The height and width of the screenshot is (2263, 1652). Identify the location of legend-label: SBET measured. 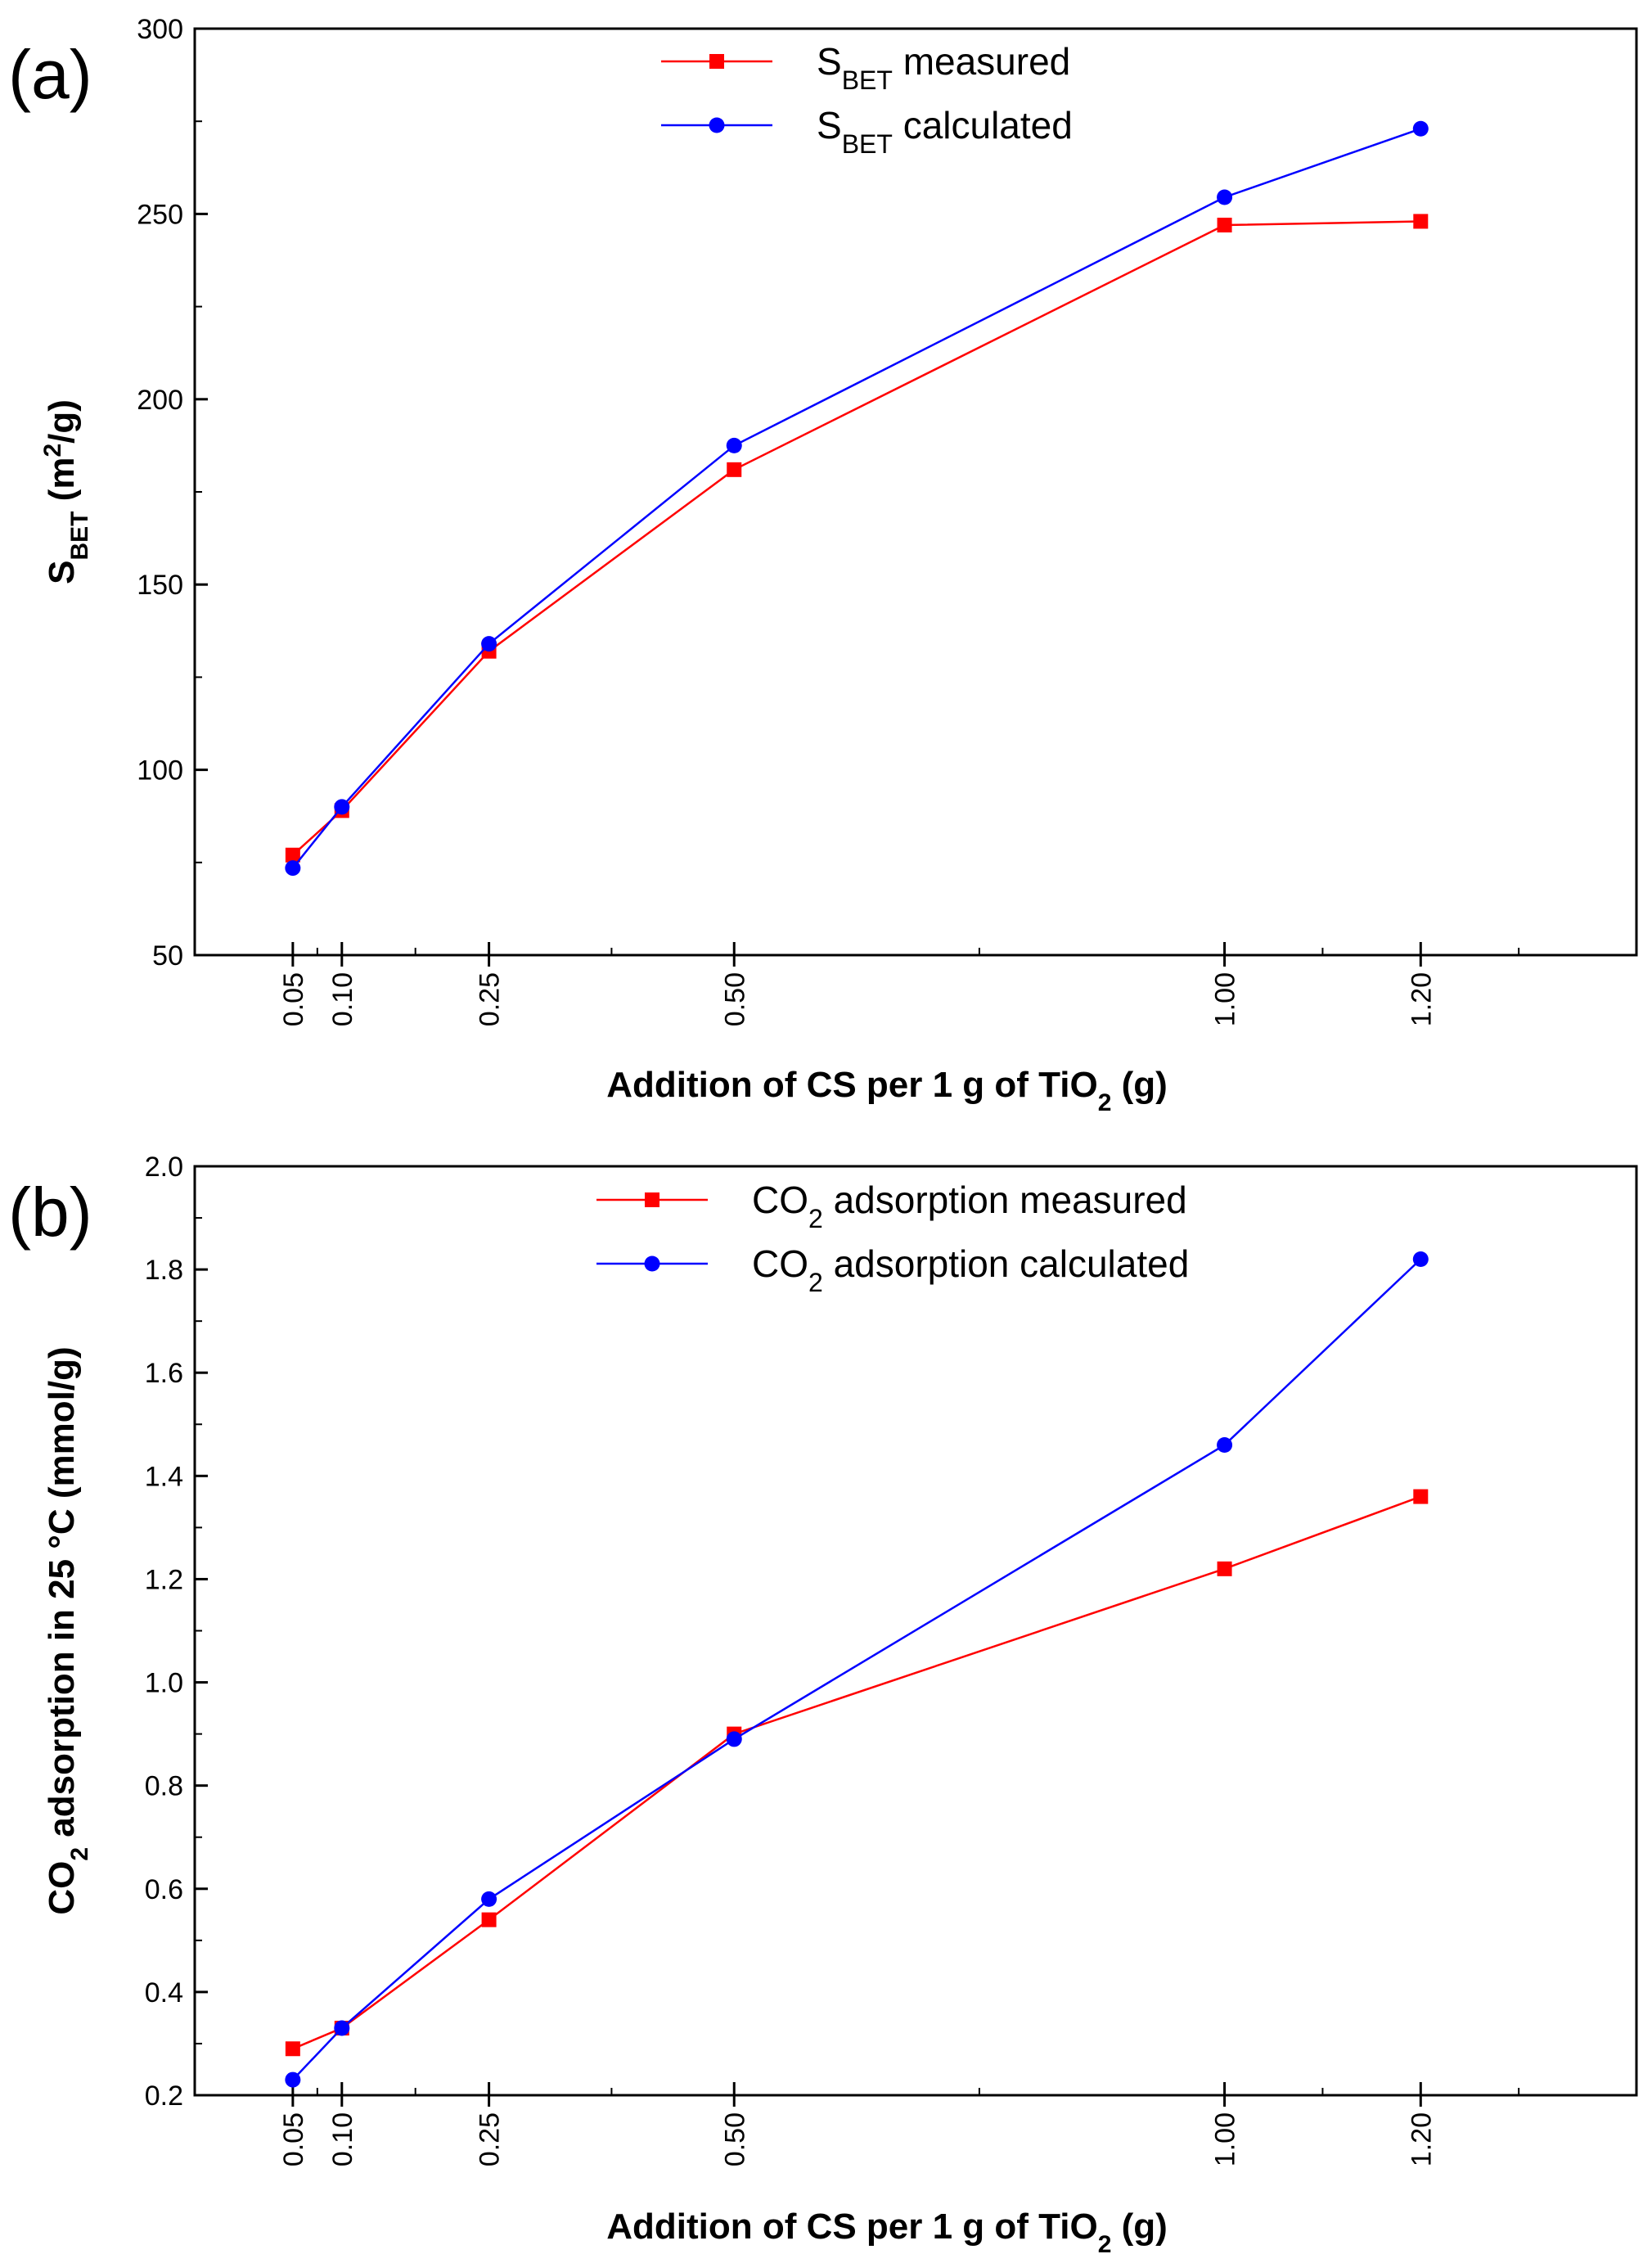
(943, 67).